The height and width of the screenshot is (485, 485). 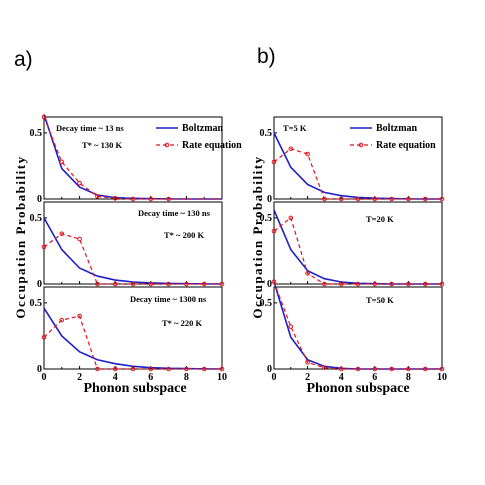 What do you see at coordinates (266, 56) in the screenshot?
I see `panel-label-b: b)` at bounding box center [266, 56].